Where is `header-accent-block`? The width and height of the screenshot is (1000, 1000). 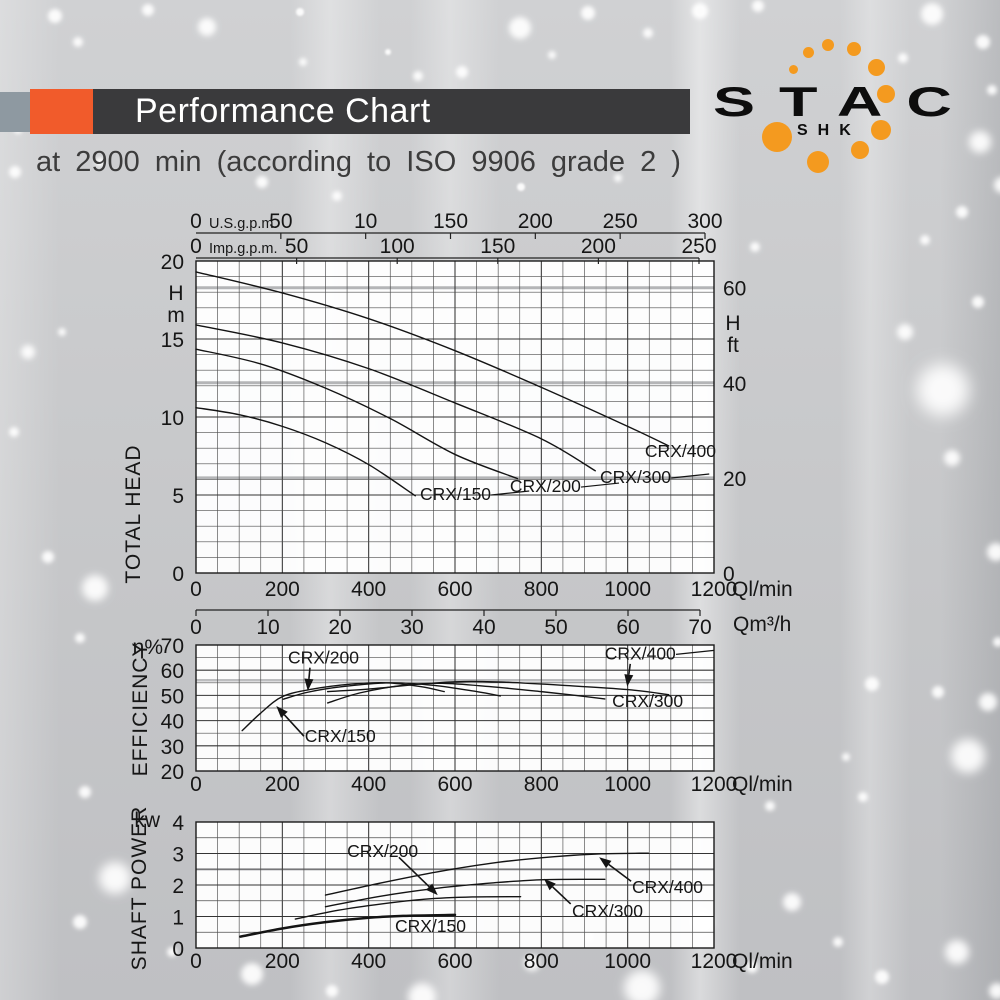
header-accent-block is located at coordinates (61, 111).